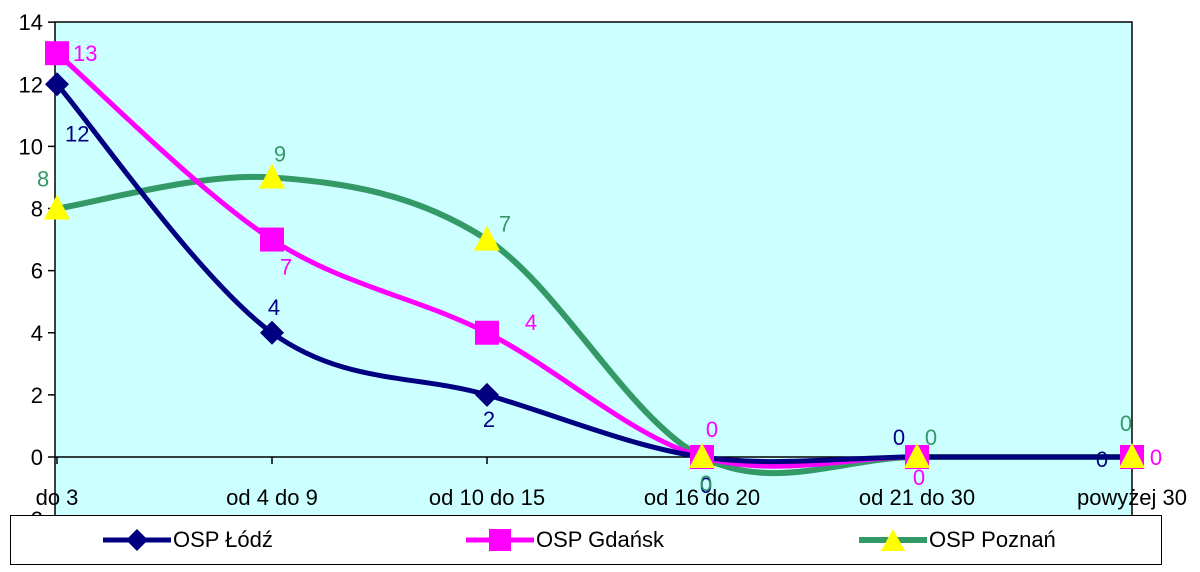  Describe the element at coordinates (280, 153) in the screenshot. I see `data-label: 9` at that location.